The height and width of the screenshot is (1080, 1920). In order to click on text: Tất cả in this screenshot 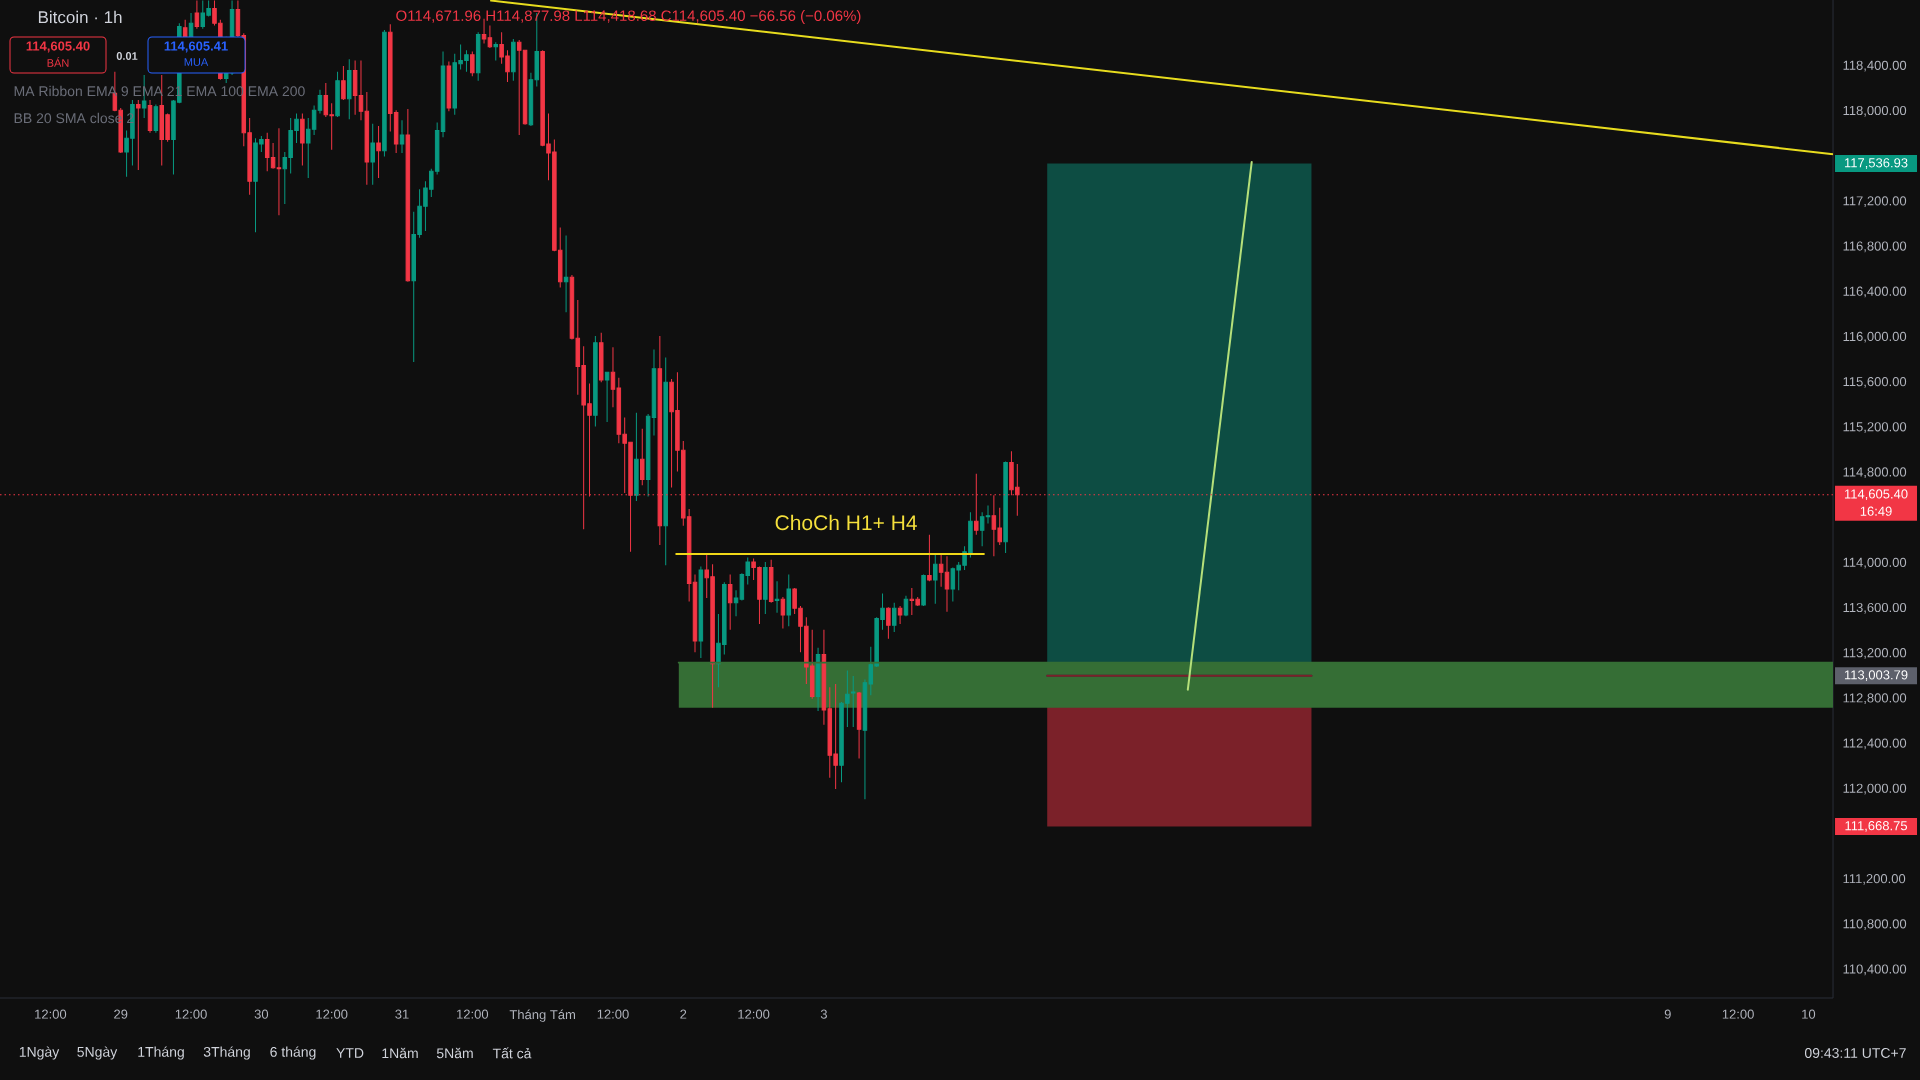, I will do `click(512, 1053)`.